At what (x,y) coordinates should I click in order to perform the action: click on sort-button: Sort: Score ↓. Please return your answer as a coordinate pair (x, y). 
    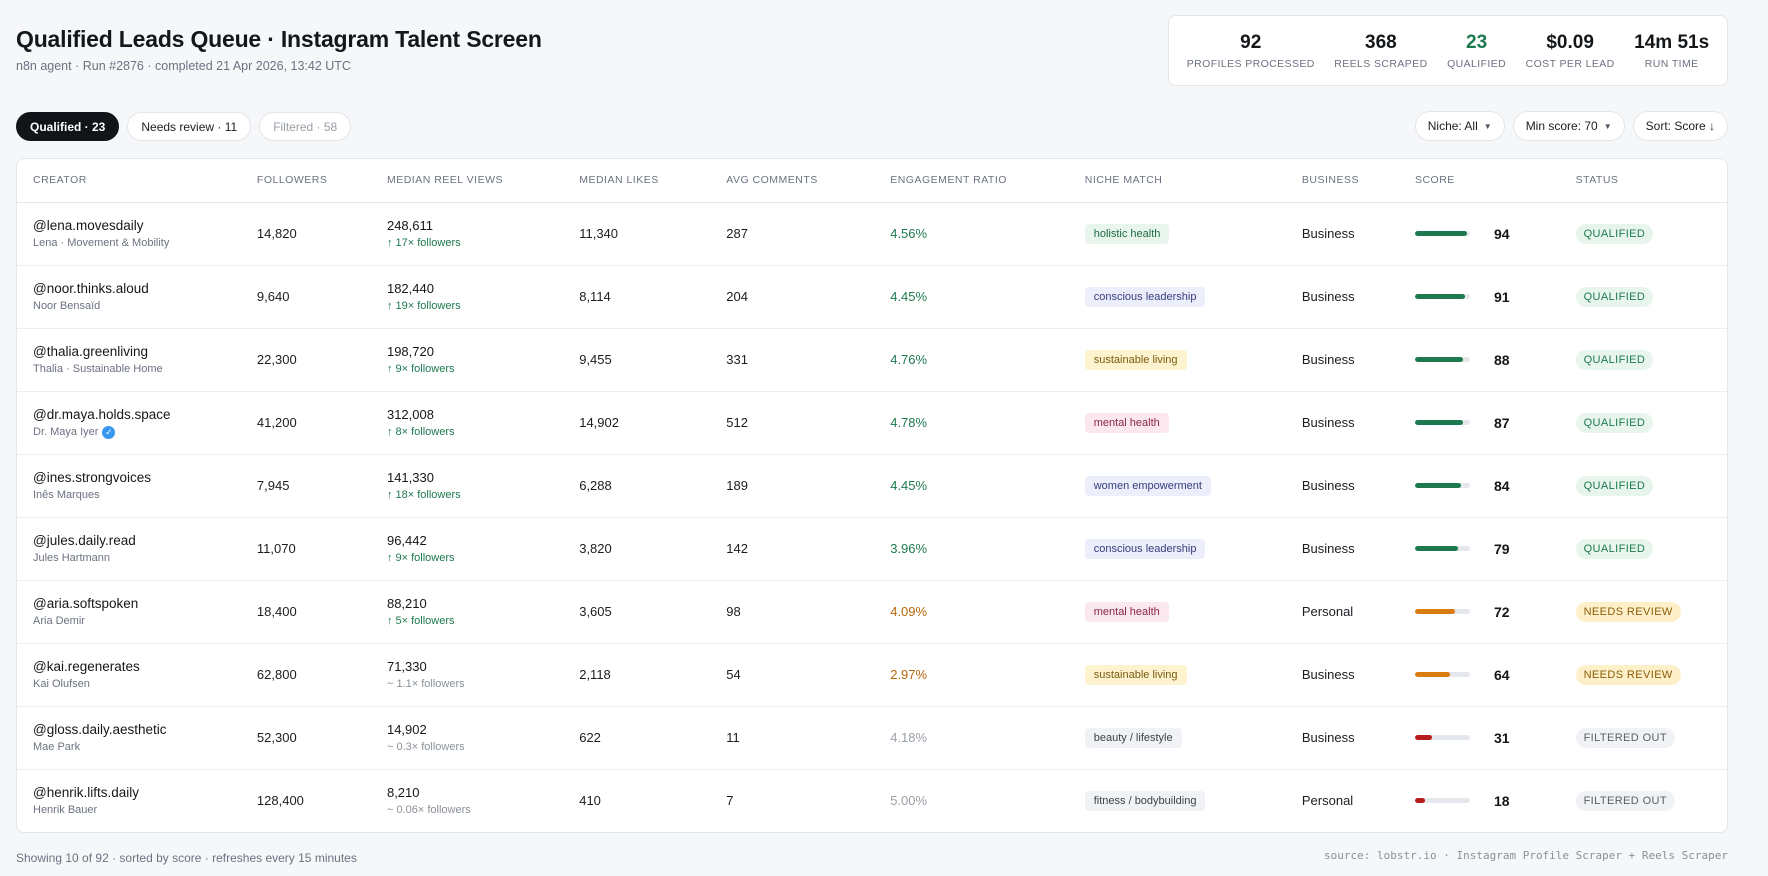
    Looking at the image, I should click on (1680, 126).